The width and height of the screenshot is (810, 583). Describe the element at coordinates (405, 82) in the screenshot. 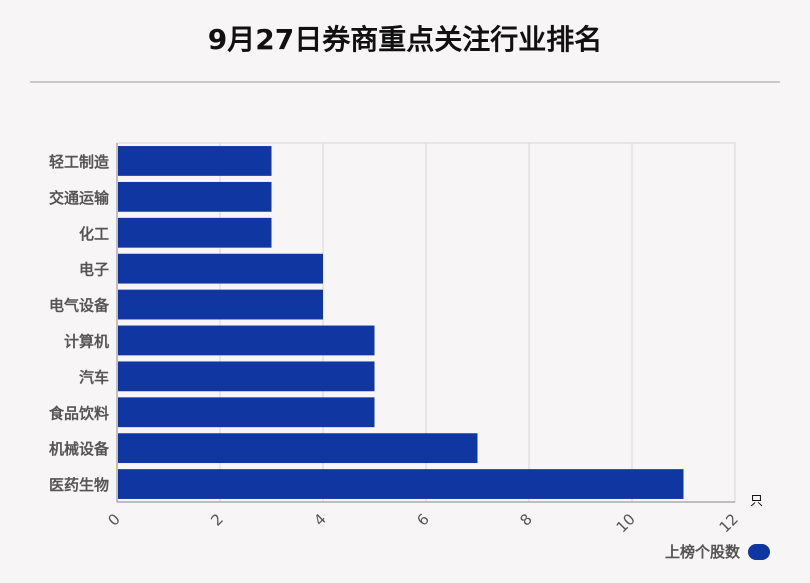

I see `title-divider` at that location.